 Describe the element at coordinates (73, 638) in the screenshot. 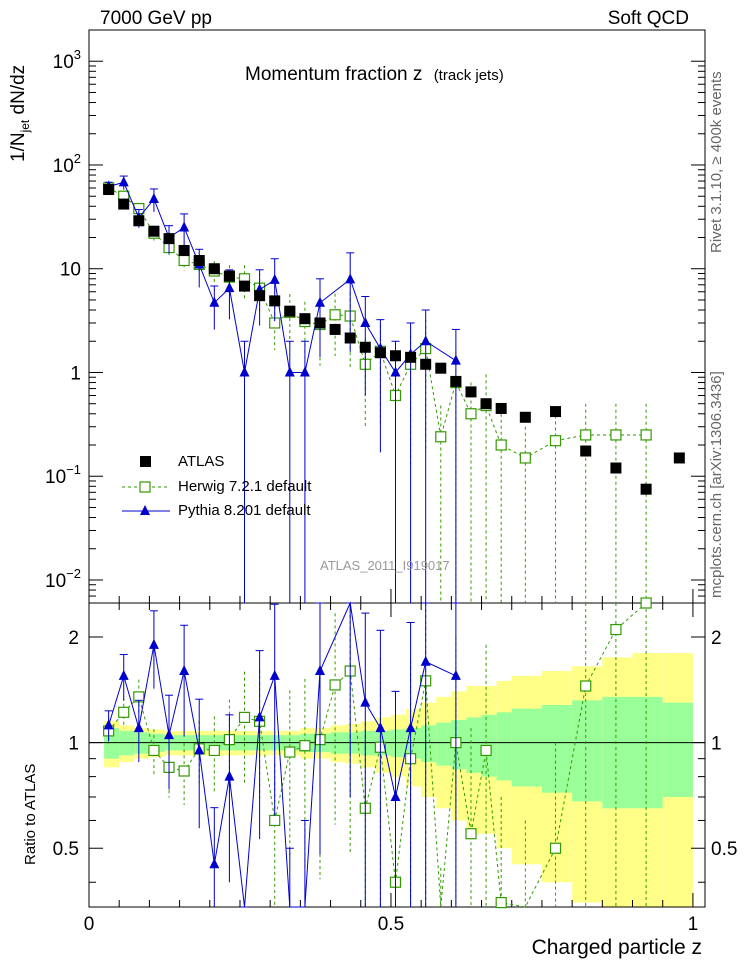

I see `ratio-y-tick-label: 2` at that location.